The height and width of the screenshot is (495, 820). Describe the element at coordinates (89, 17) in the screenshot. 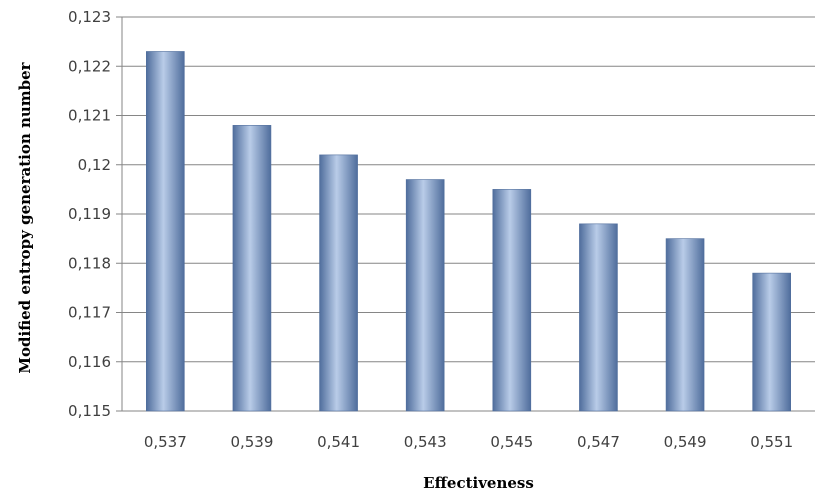

I see `y-tick-label: 0,123` at that location.